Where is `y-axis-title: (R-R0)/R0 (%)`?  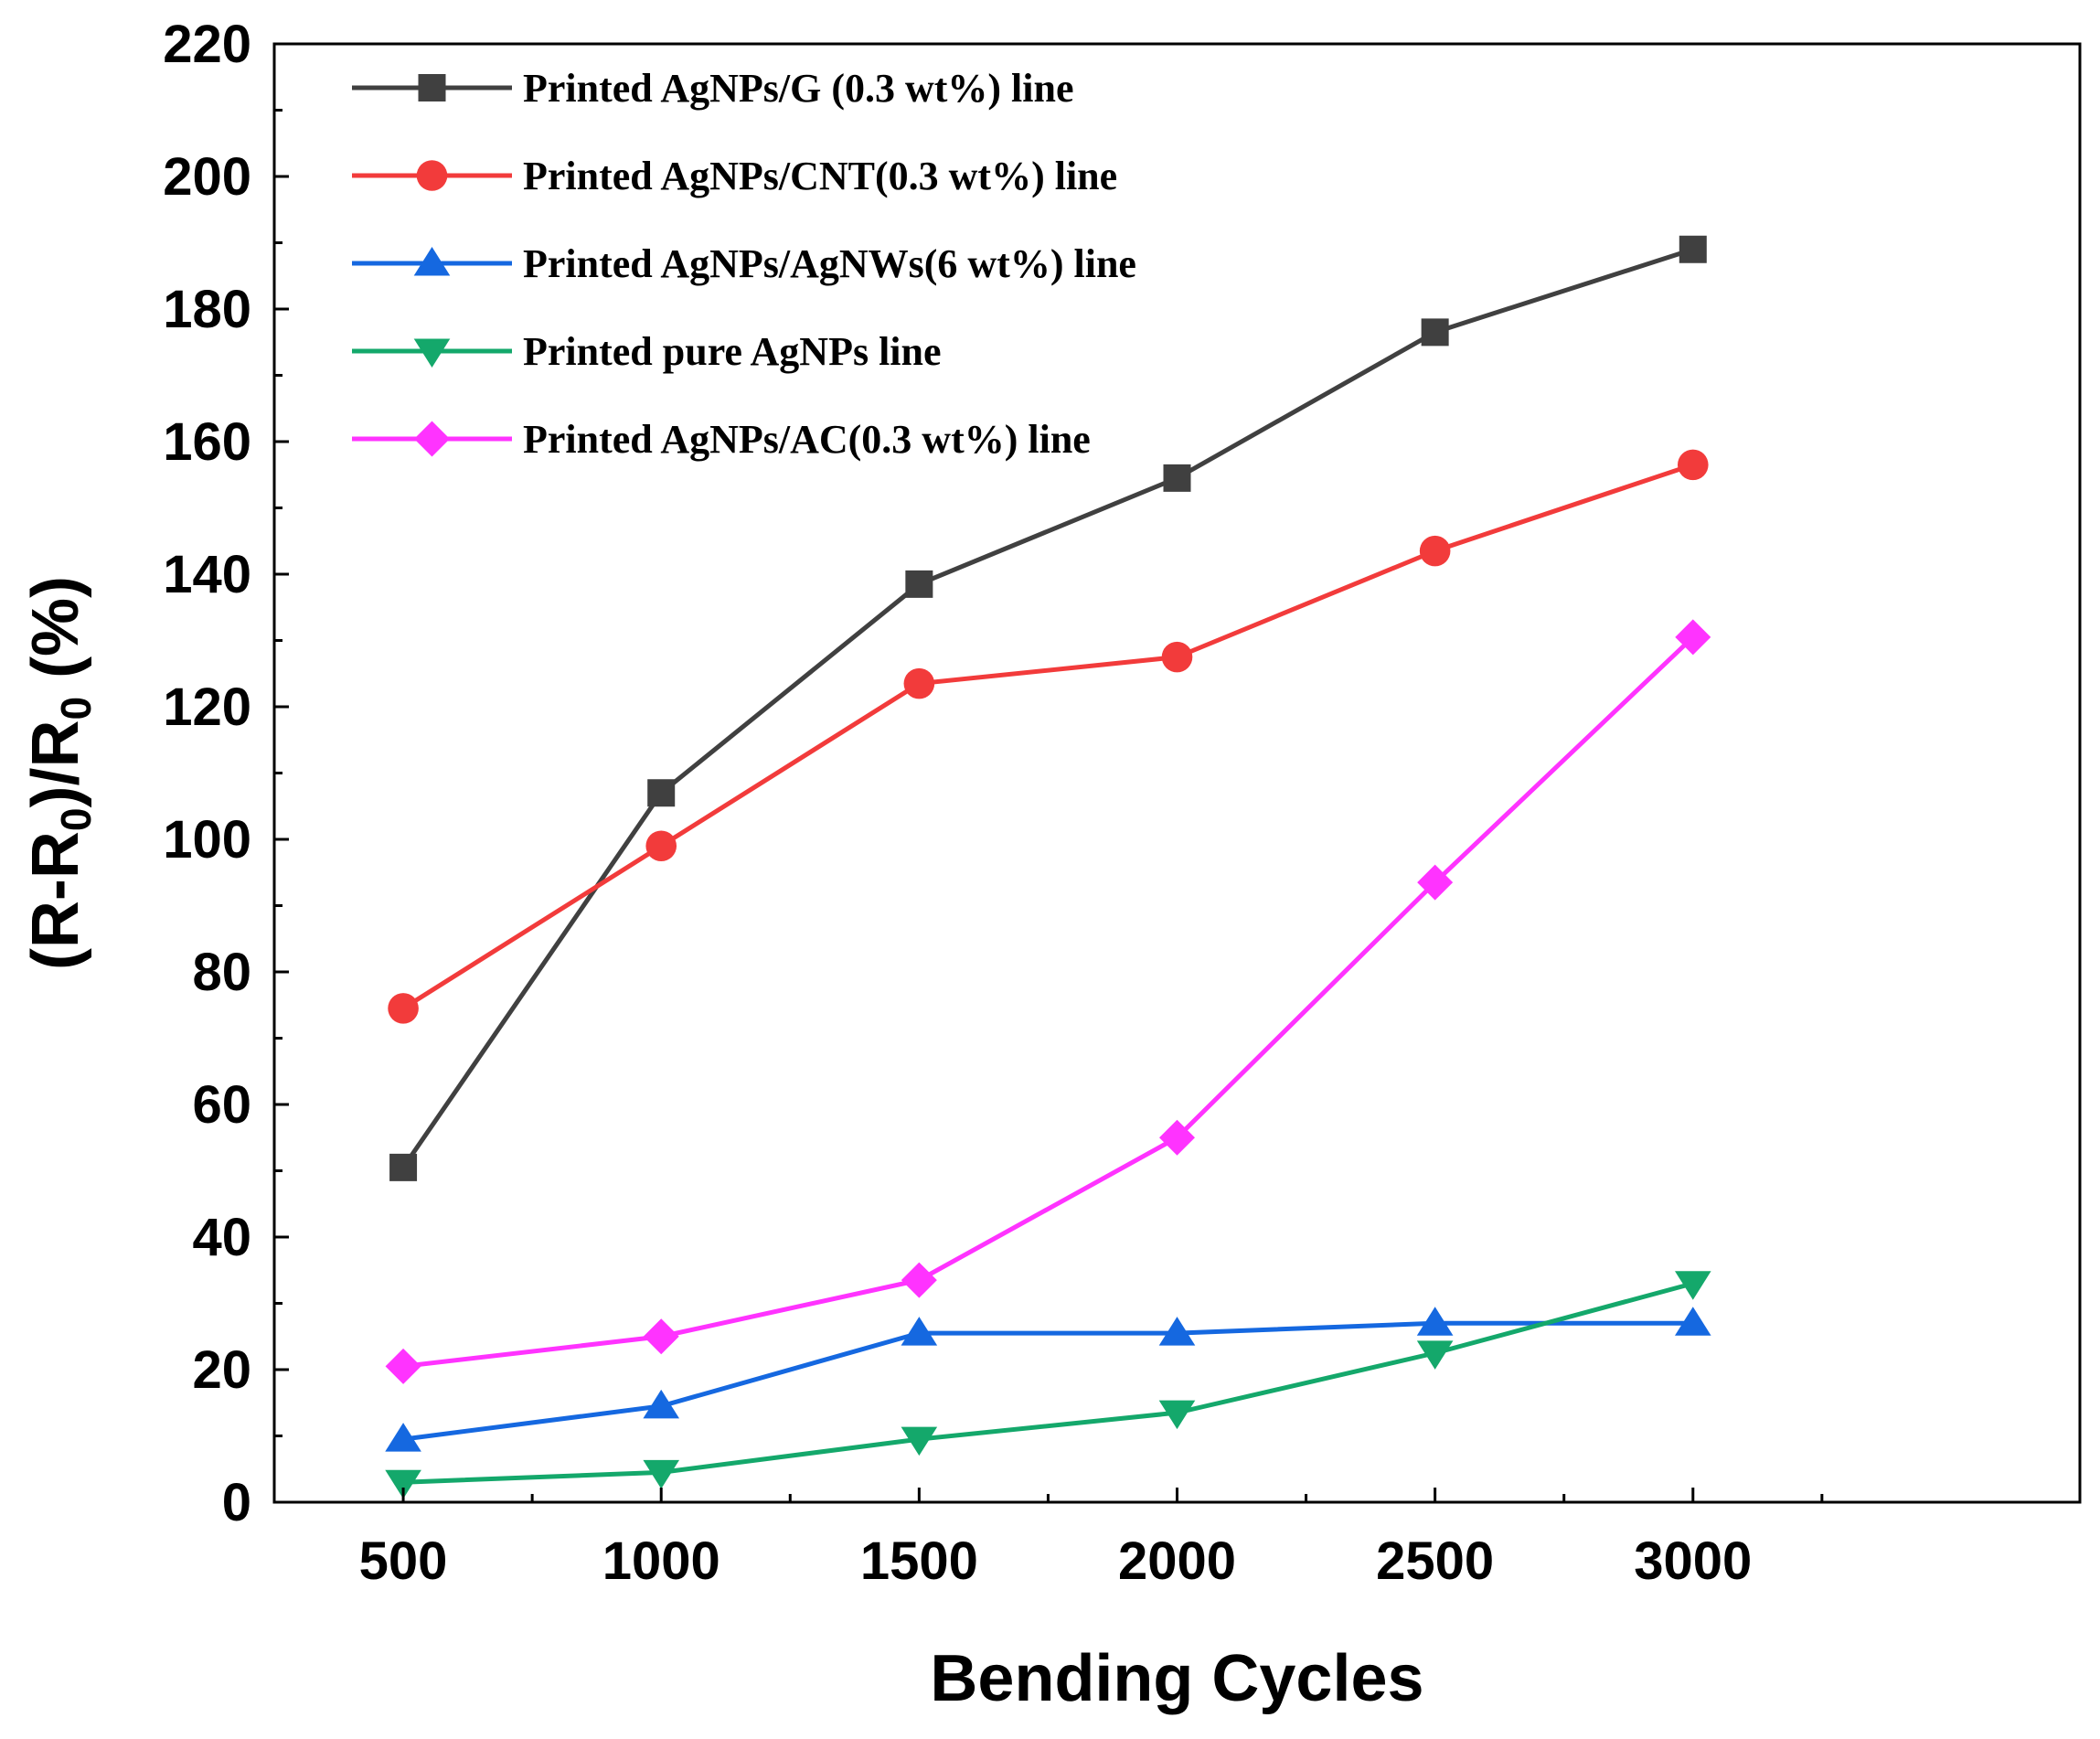
y-axis-title: (R-R0)/R0 (%) is located at coordinates (59, 773).